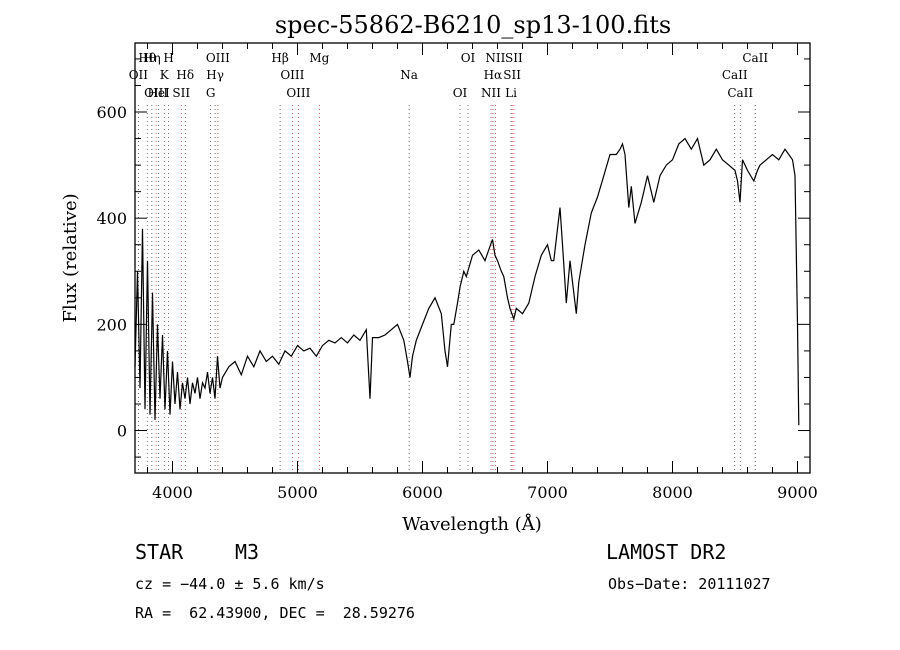 Image resolution: width=900 pixels, height=650 pixels. I want to click on y-tick-label: 200, so click(111, 324).